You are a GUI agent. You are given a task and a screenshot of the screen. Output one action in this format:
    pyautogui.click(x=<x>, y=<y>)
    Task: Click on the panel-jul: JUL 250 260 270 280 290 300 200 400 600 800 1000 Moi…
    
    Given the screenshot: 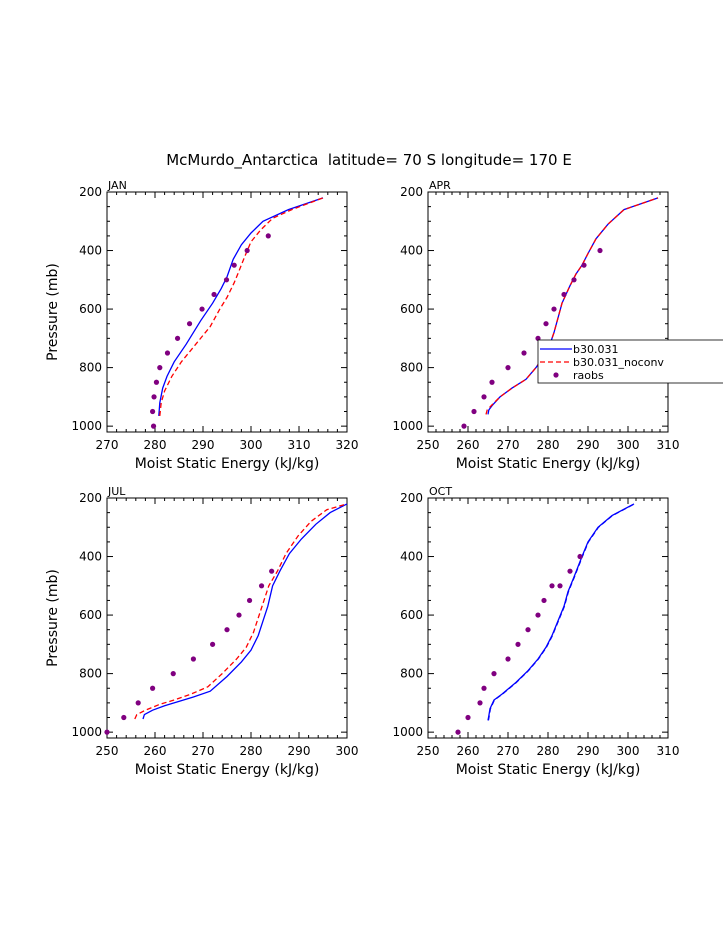 What is the action you would take?
    pyautogui.click(x=201, y=631)
    